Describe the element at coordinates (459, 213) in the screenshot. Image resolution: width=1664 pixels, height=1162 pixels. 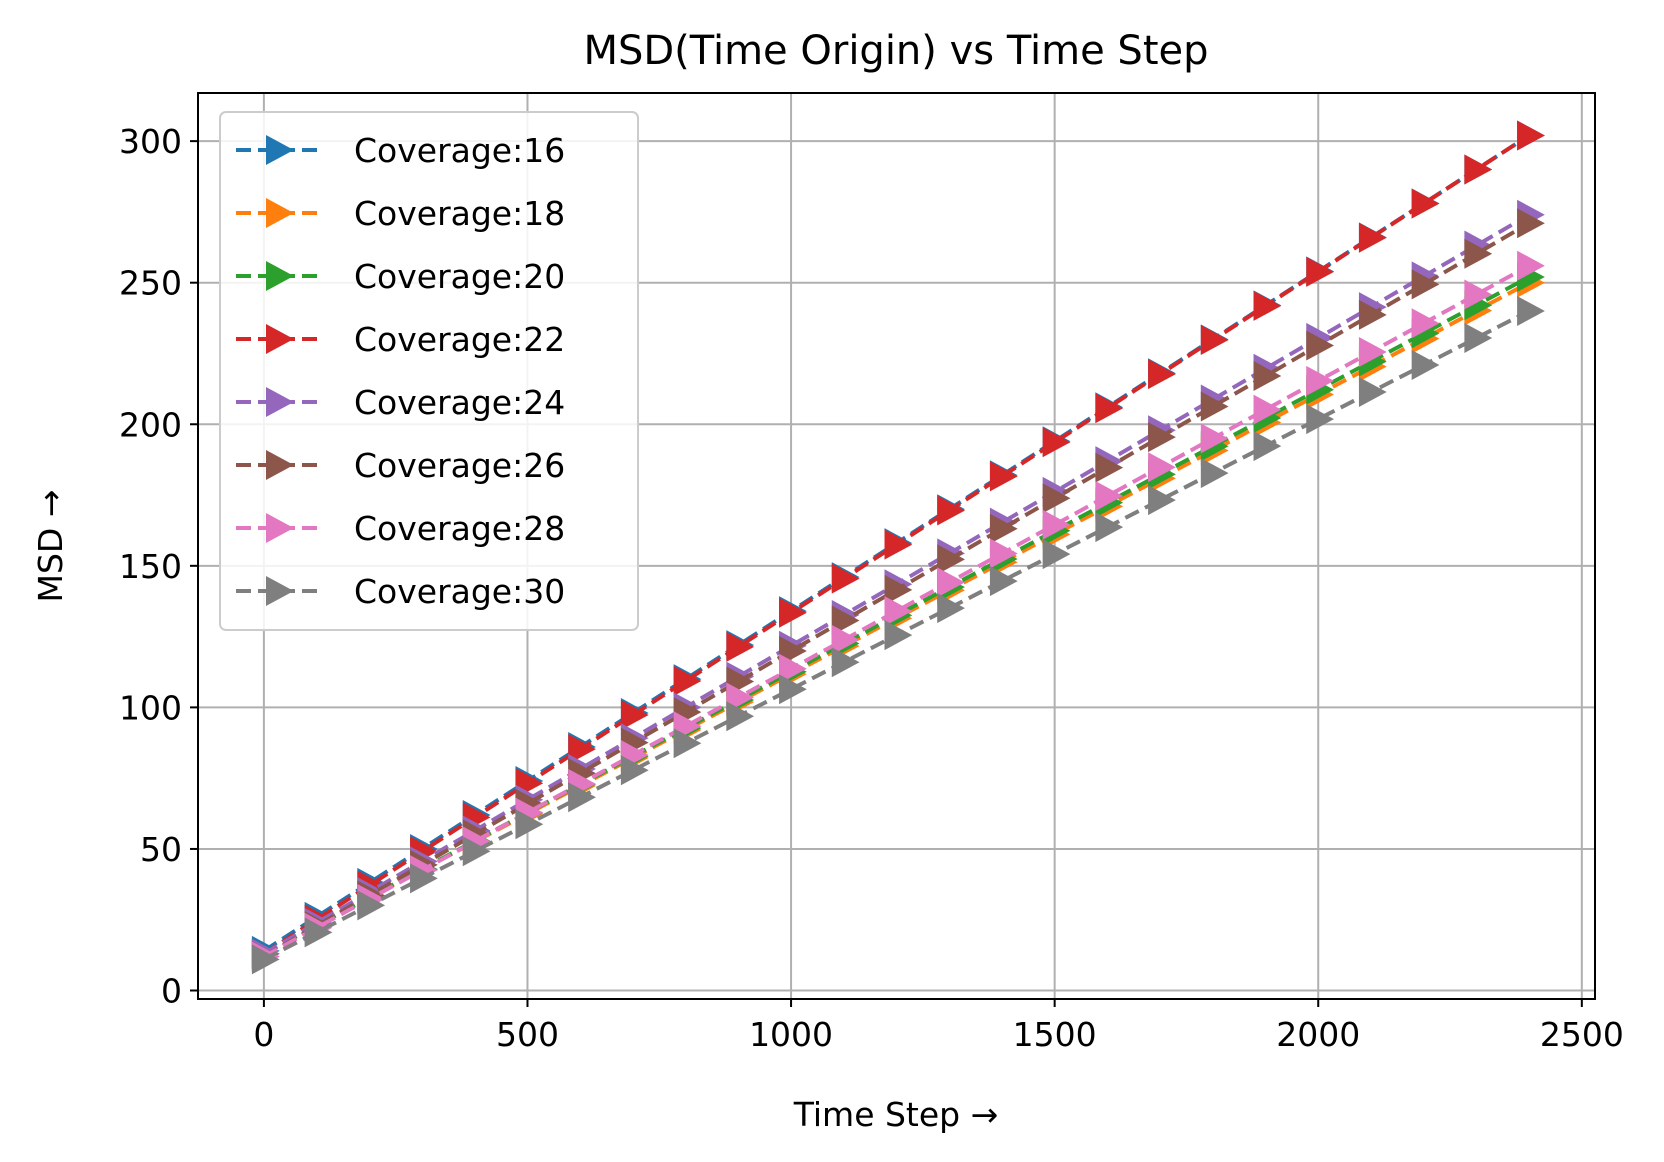
I see `legend-label: Coverage:18` at that location.